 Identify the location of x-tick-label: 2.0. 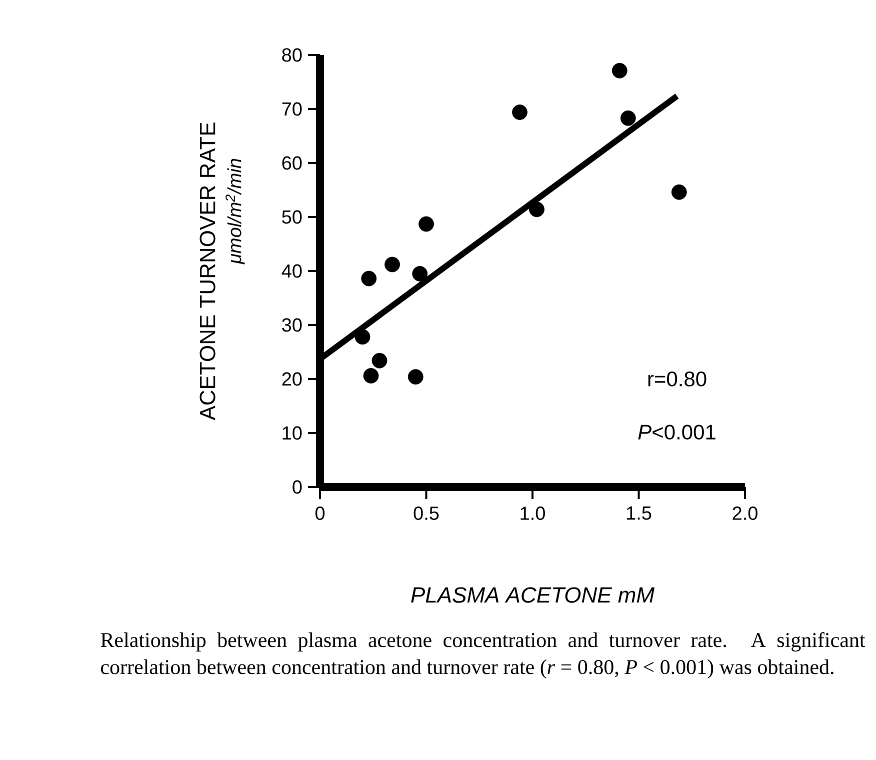
(745, 513).